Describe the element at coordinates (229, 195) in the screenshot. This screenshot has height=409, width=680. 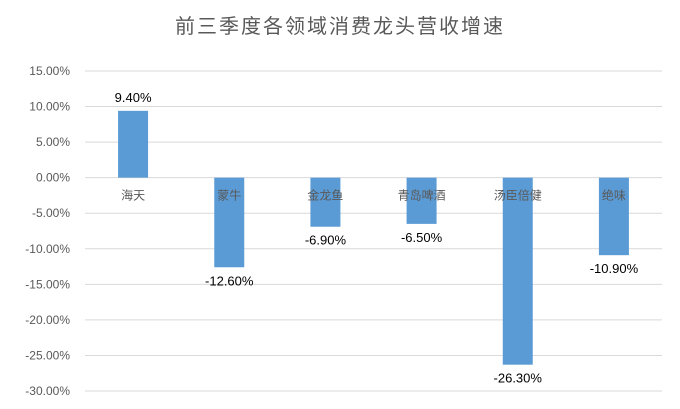
I see `category-label: 蒙牛` at that location.